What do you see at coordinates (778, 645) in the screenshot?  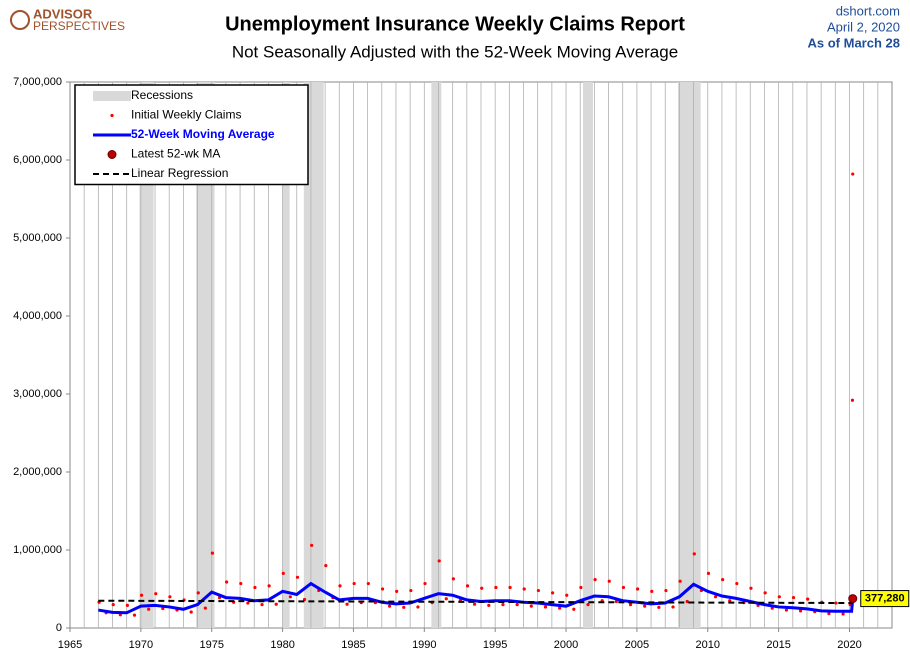 I see `x-tick-label: 2015` at bounding box center [778, 645].